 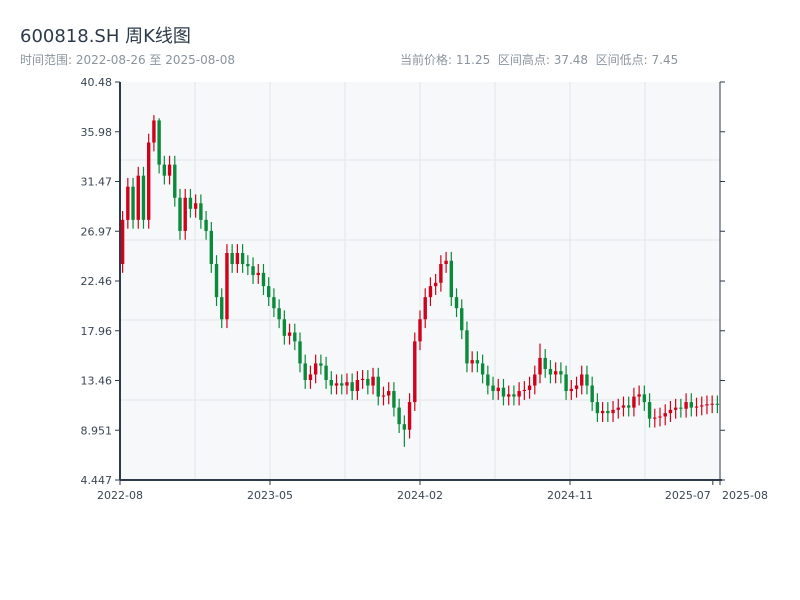 What do you see at coordinates (570, 495) in the screenshot?
I see `x-tick-label: 2024-11` at bounding box center [570, 495].